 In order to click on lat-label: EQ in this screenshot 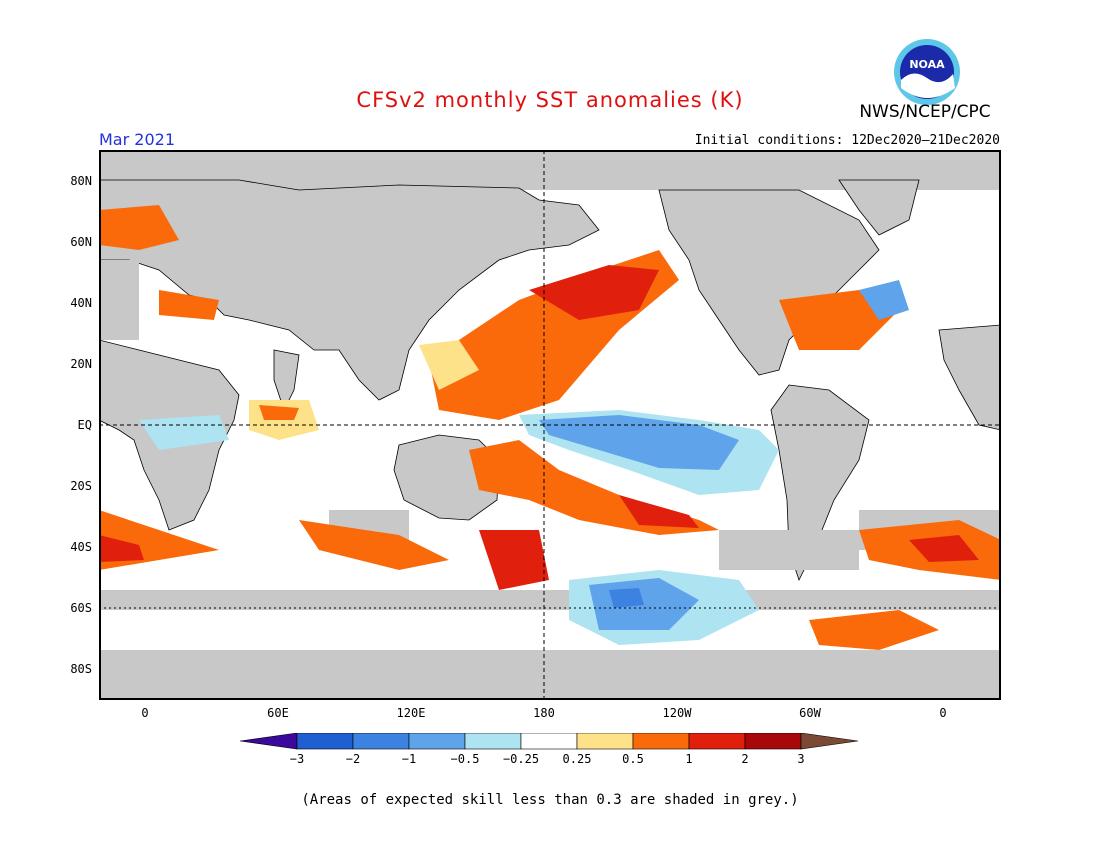, I will do `click(84, 425)`.